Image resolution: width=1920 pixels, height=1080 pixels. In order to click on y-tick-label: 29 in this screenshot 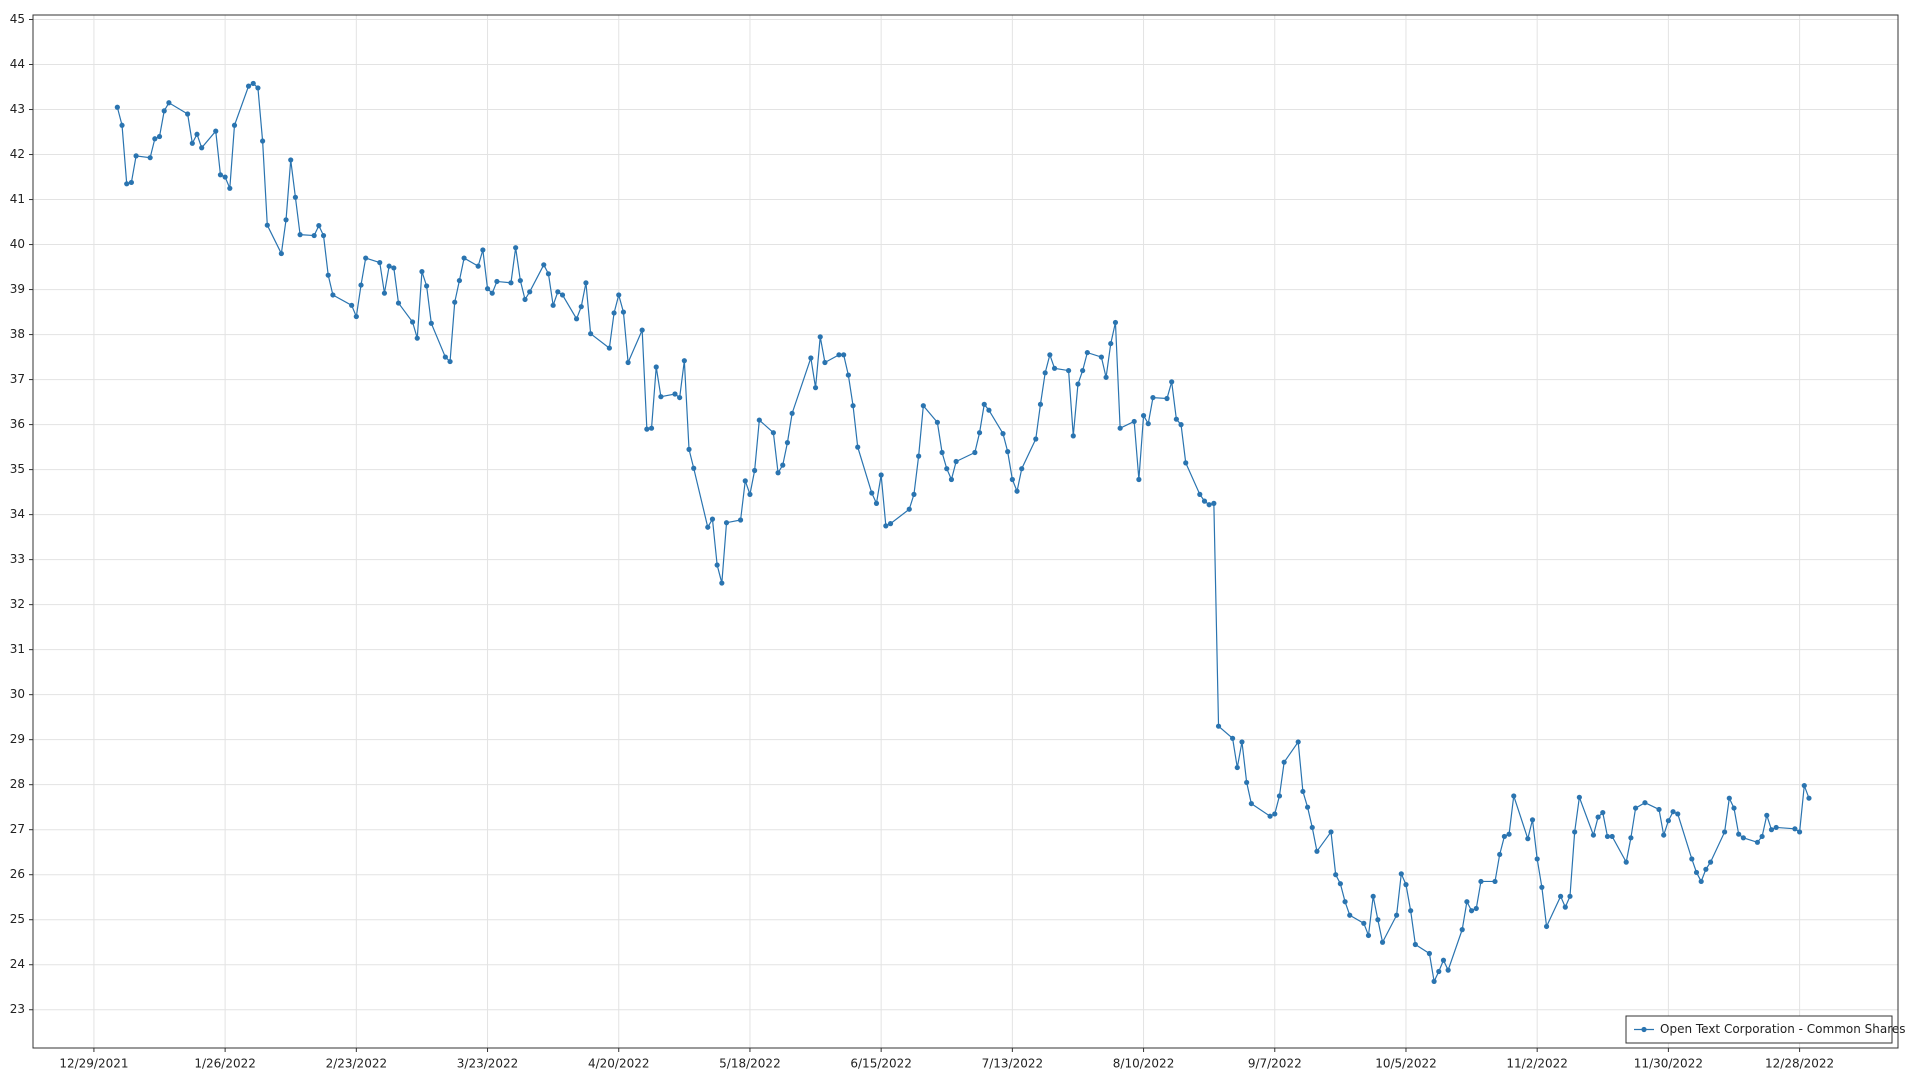, I will do `click(17, 739)`.